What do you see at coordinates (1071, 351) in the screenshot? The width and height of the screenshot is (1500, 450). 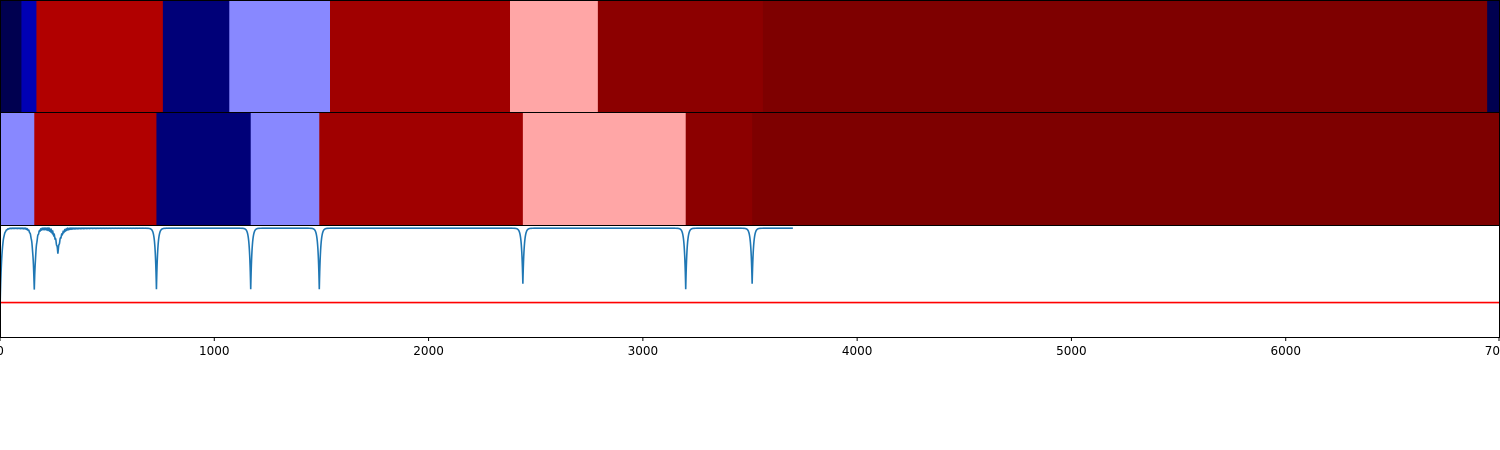 I see `x-tick-label-5: 5000` at bounding box center [1071, 351].